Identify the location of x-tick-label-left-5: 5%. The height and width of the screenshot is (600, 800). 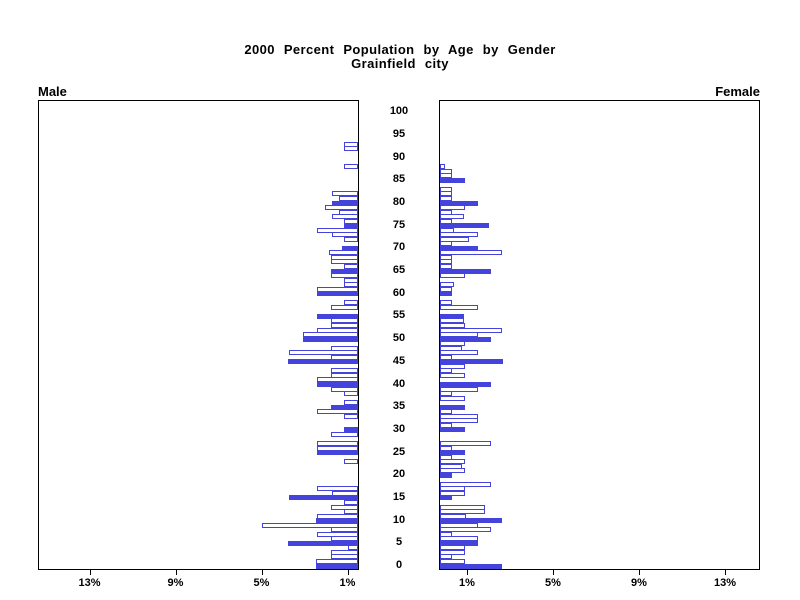
(261, 583).